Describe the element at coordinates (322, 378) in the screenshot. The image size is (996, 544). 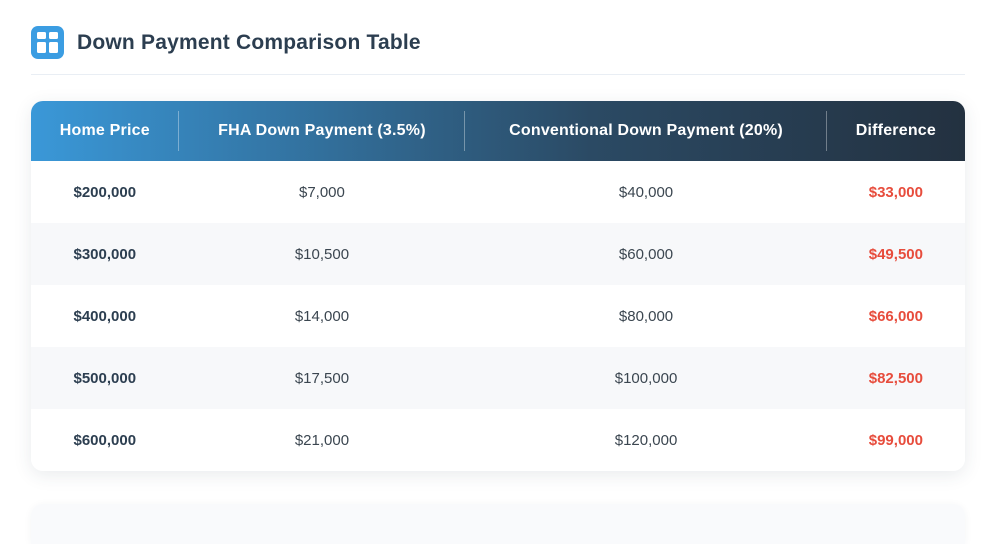
I see `fha-down-payment-cell: $17,500` at that location.